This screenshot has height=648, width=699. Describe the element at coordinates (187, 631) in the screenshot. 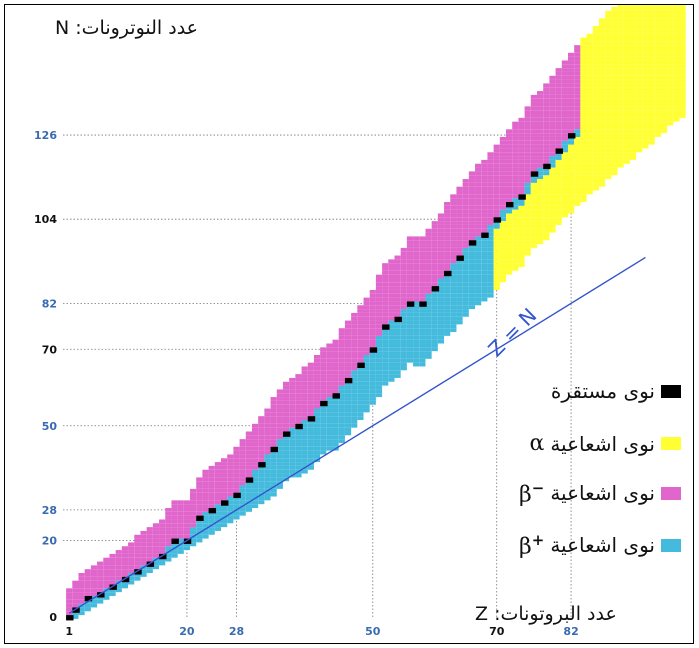

I see `x-tick-label-20: 20` at that location.